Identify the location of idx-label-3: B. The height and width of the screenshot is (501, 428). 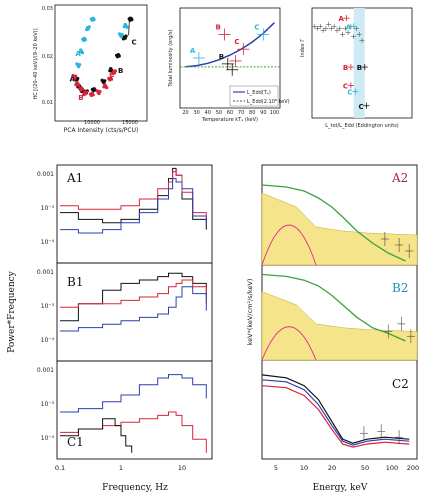
(359, 68).